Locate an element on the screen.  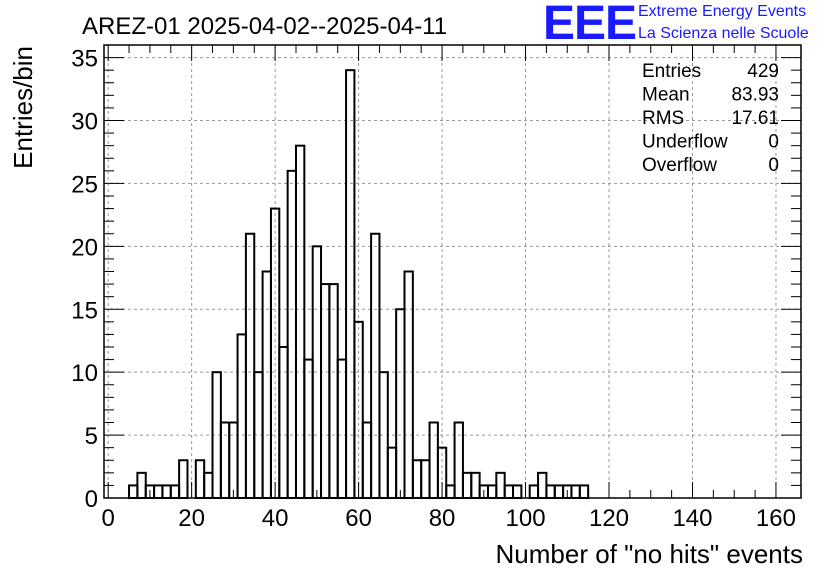
y-tick-label: 35 is located at coordinates (84, 59).